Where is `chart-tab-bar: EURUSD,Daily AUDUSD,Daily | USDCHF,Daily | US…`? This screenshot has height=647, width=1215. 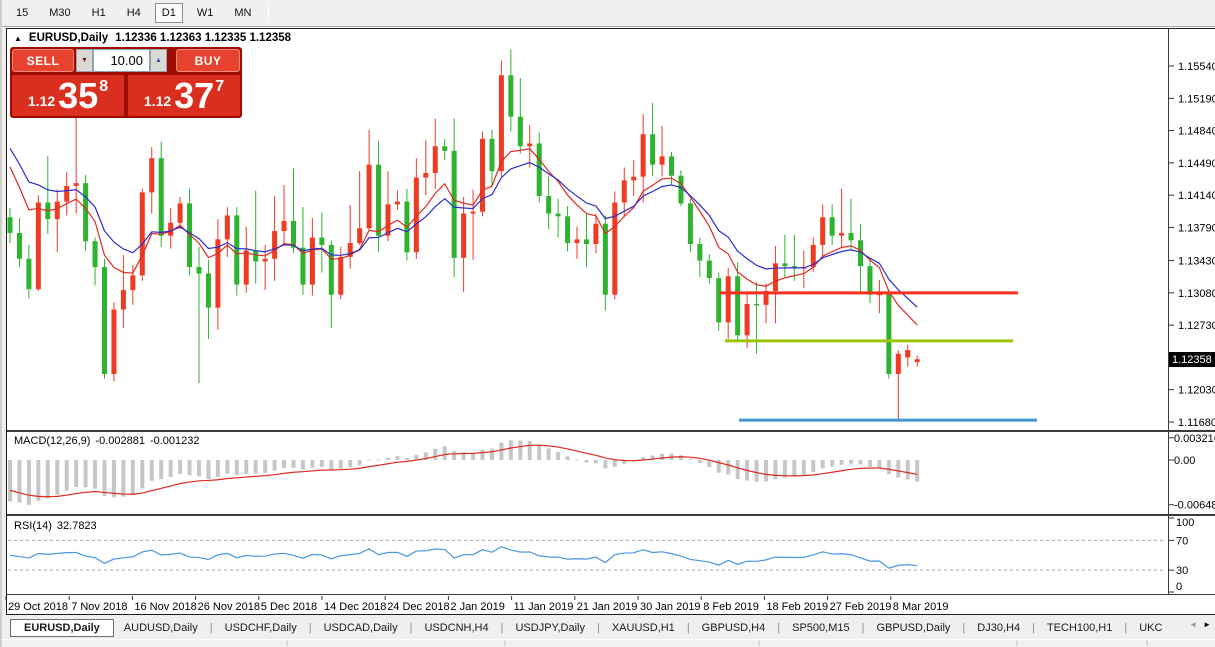
chart-tab-bar: EURUSD,Daily AUDUSD,Daily | USDCHF,Daily | US… is located at coordinates (609, 627).